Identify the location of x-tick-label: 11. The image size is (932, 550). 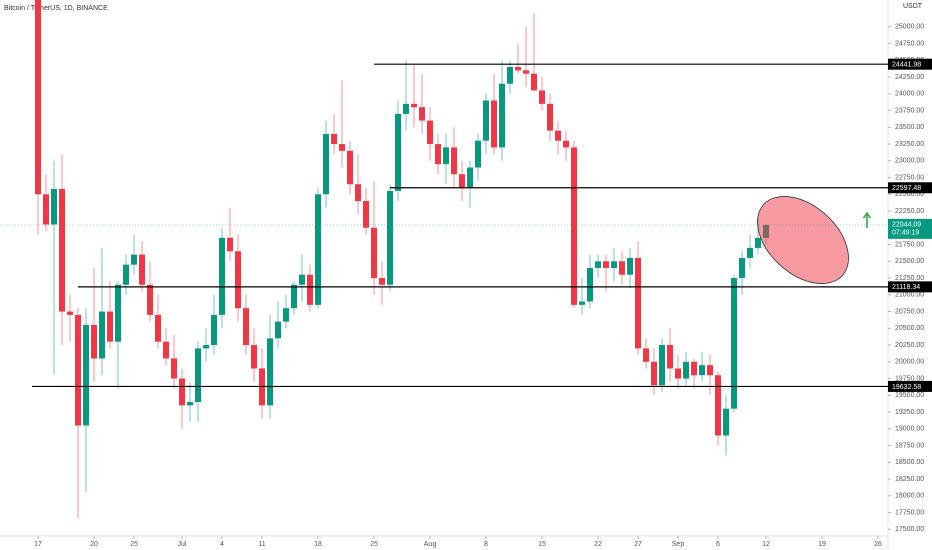
(261, 544).